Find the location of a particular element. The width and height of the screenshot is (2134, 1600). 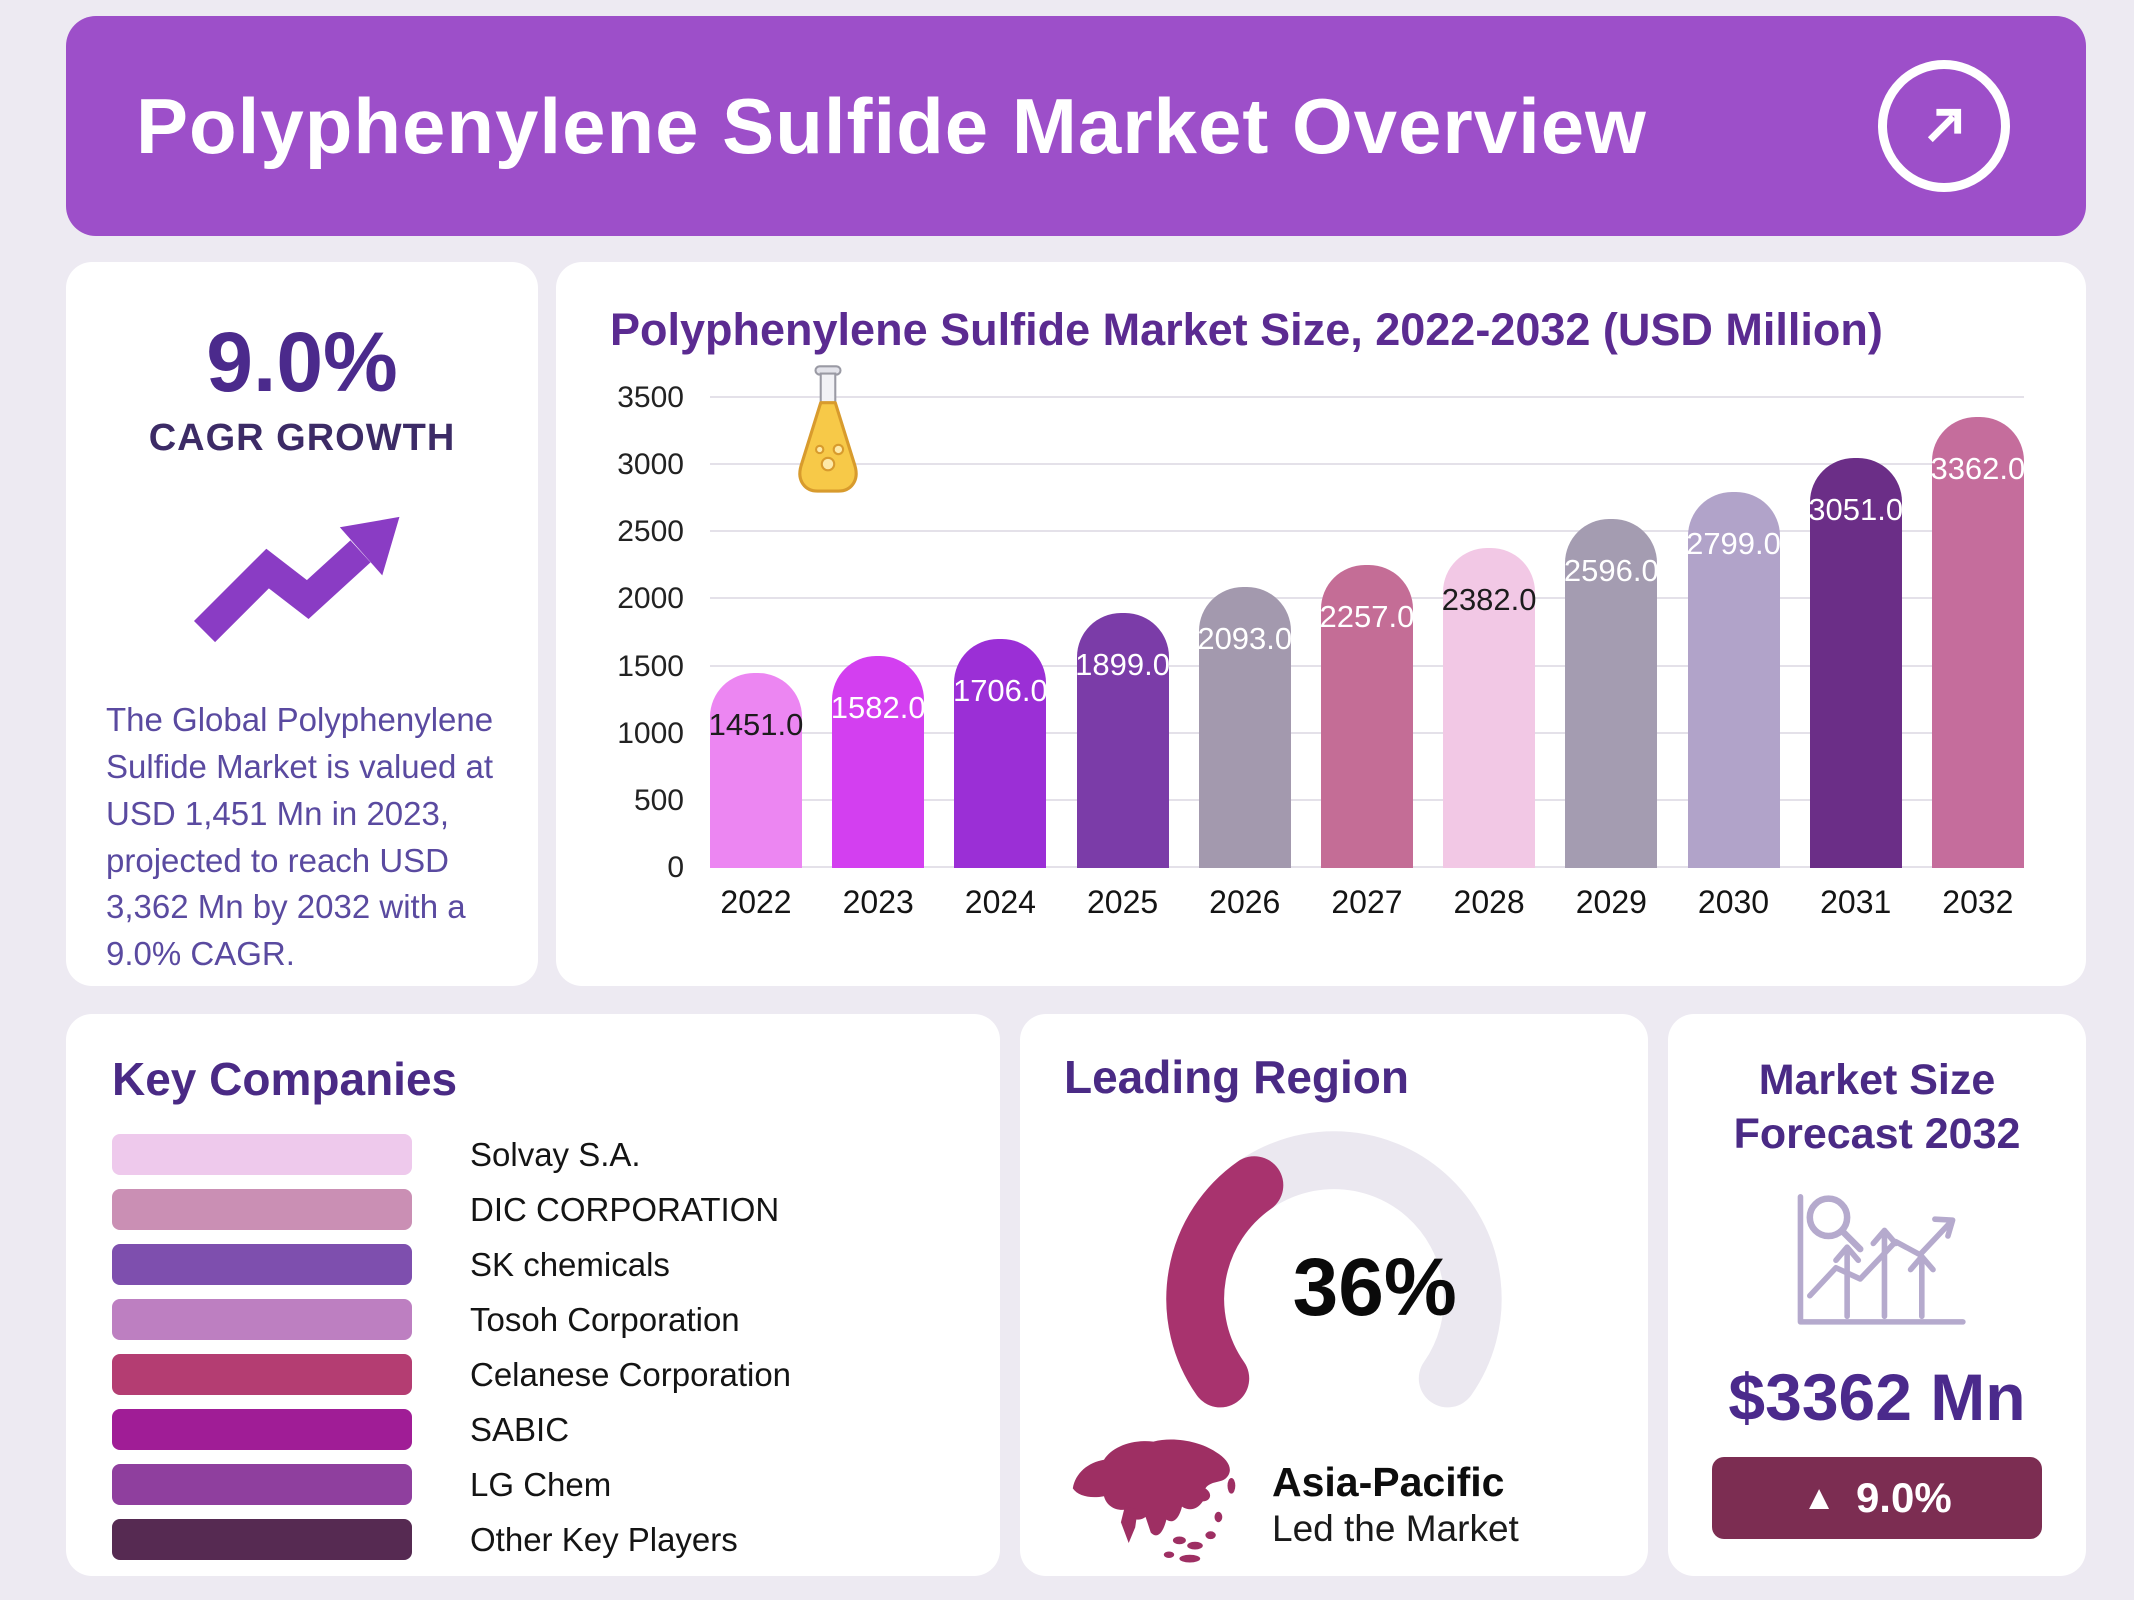

company-row: Tosoh Corporation is located at coordinates (533, 1319).